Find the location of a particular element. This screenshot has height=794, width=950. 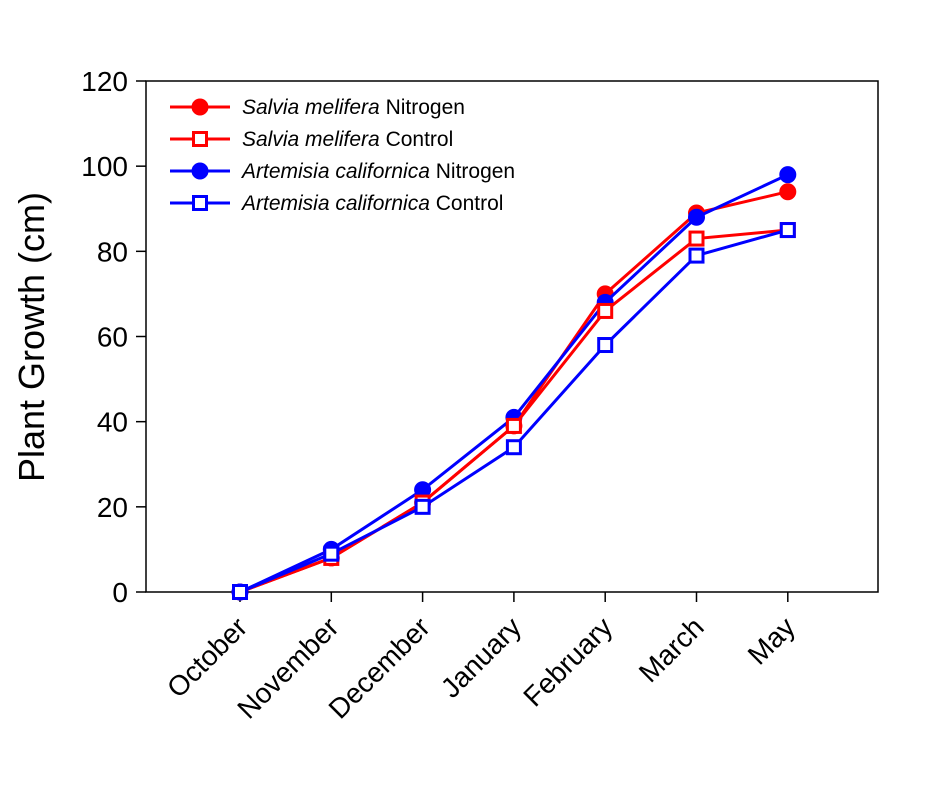

legend-entry: Salvia melifera Control is located at coordinates (311, 139).